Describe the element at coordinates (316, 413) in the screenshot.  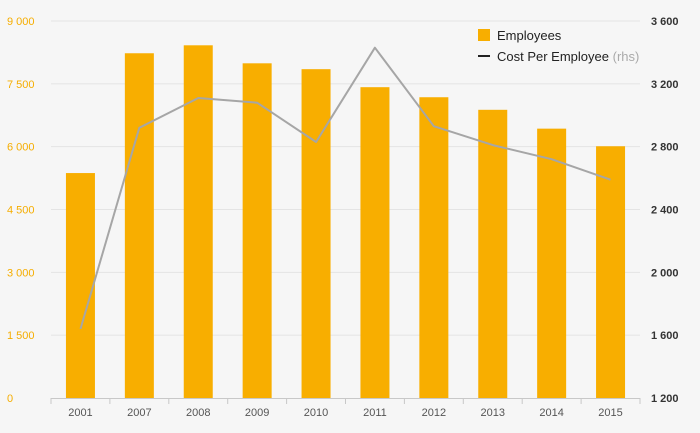
I see `x-tick-label: 2010` at that location.